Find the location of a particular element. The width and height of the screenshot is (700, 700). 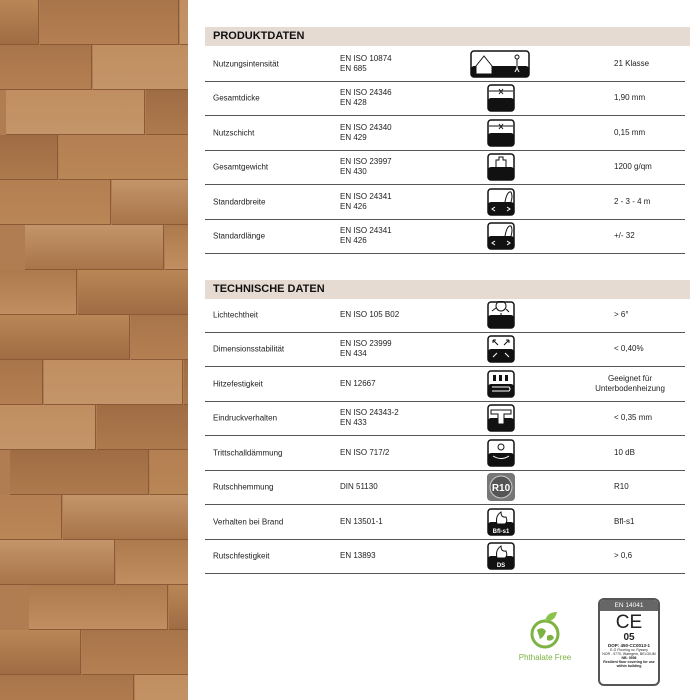

norm-standard: DIN 51130 is located at coordinates (359, 487).